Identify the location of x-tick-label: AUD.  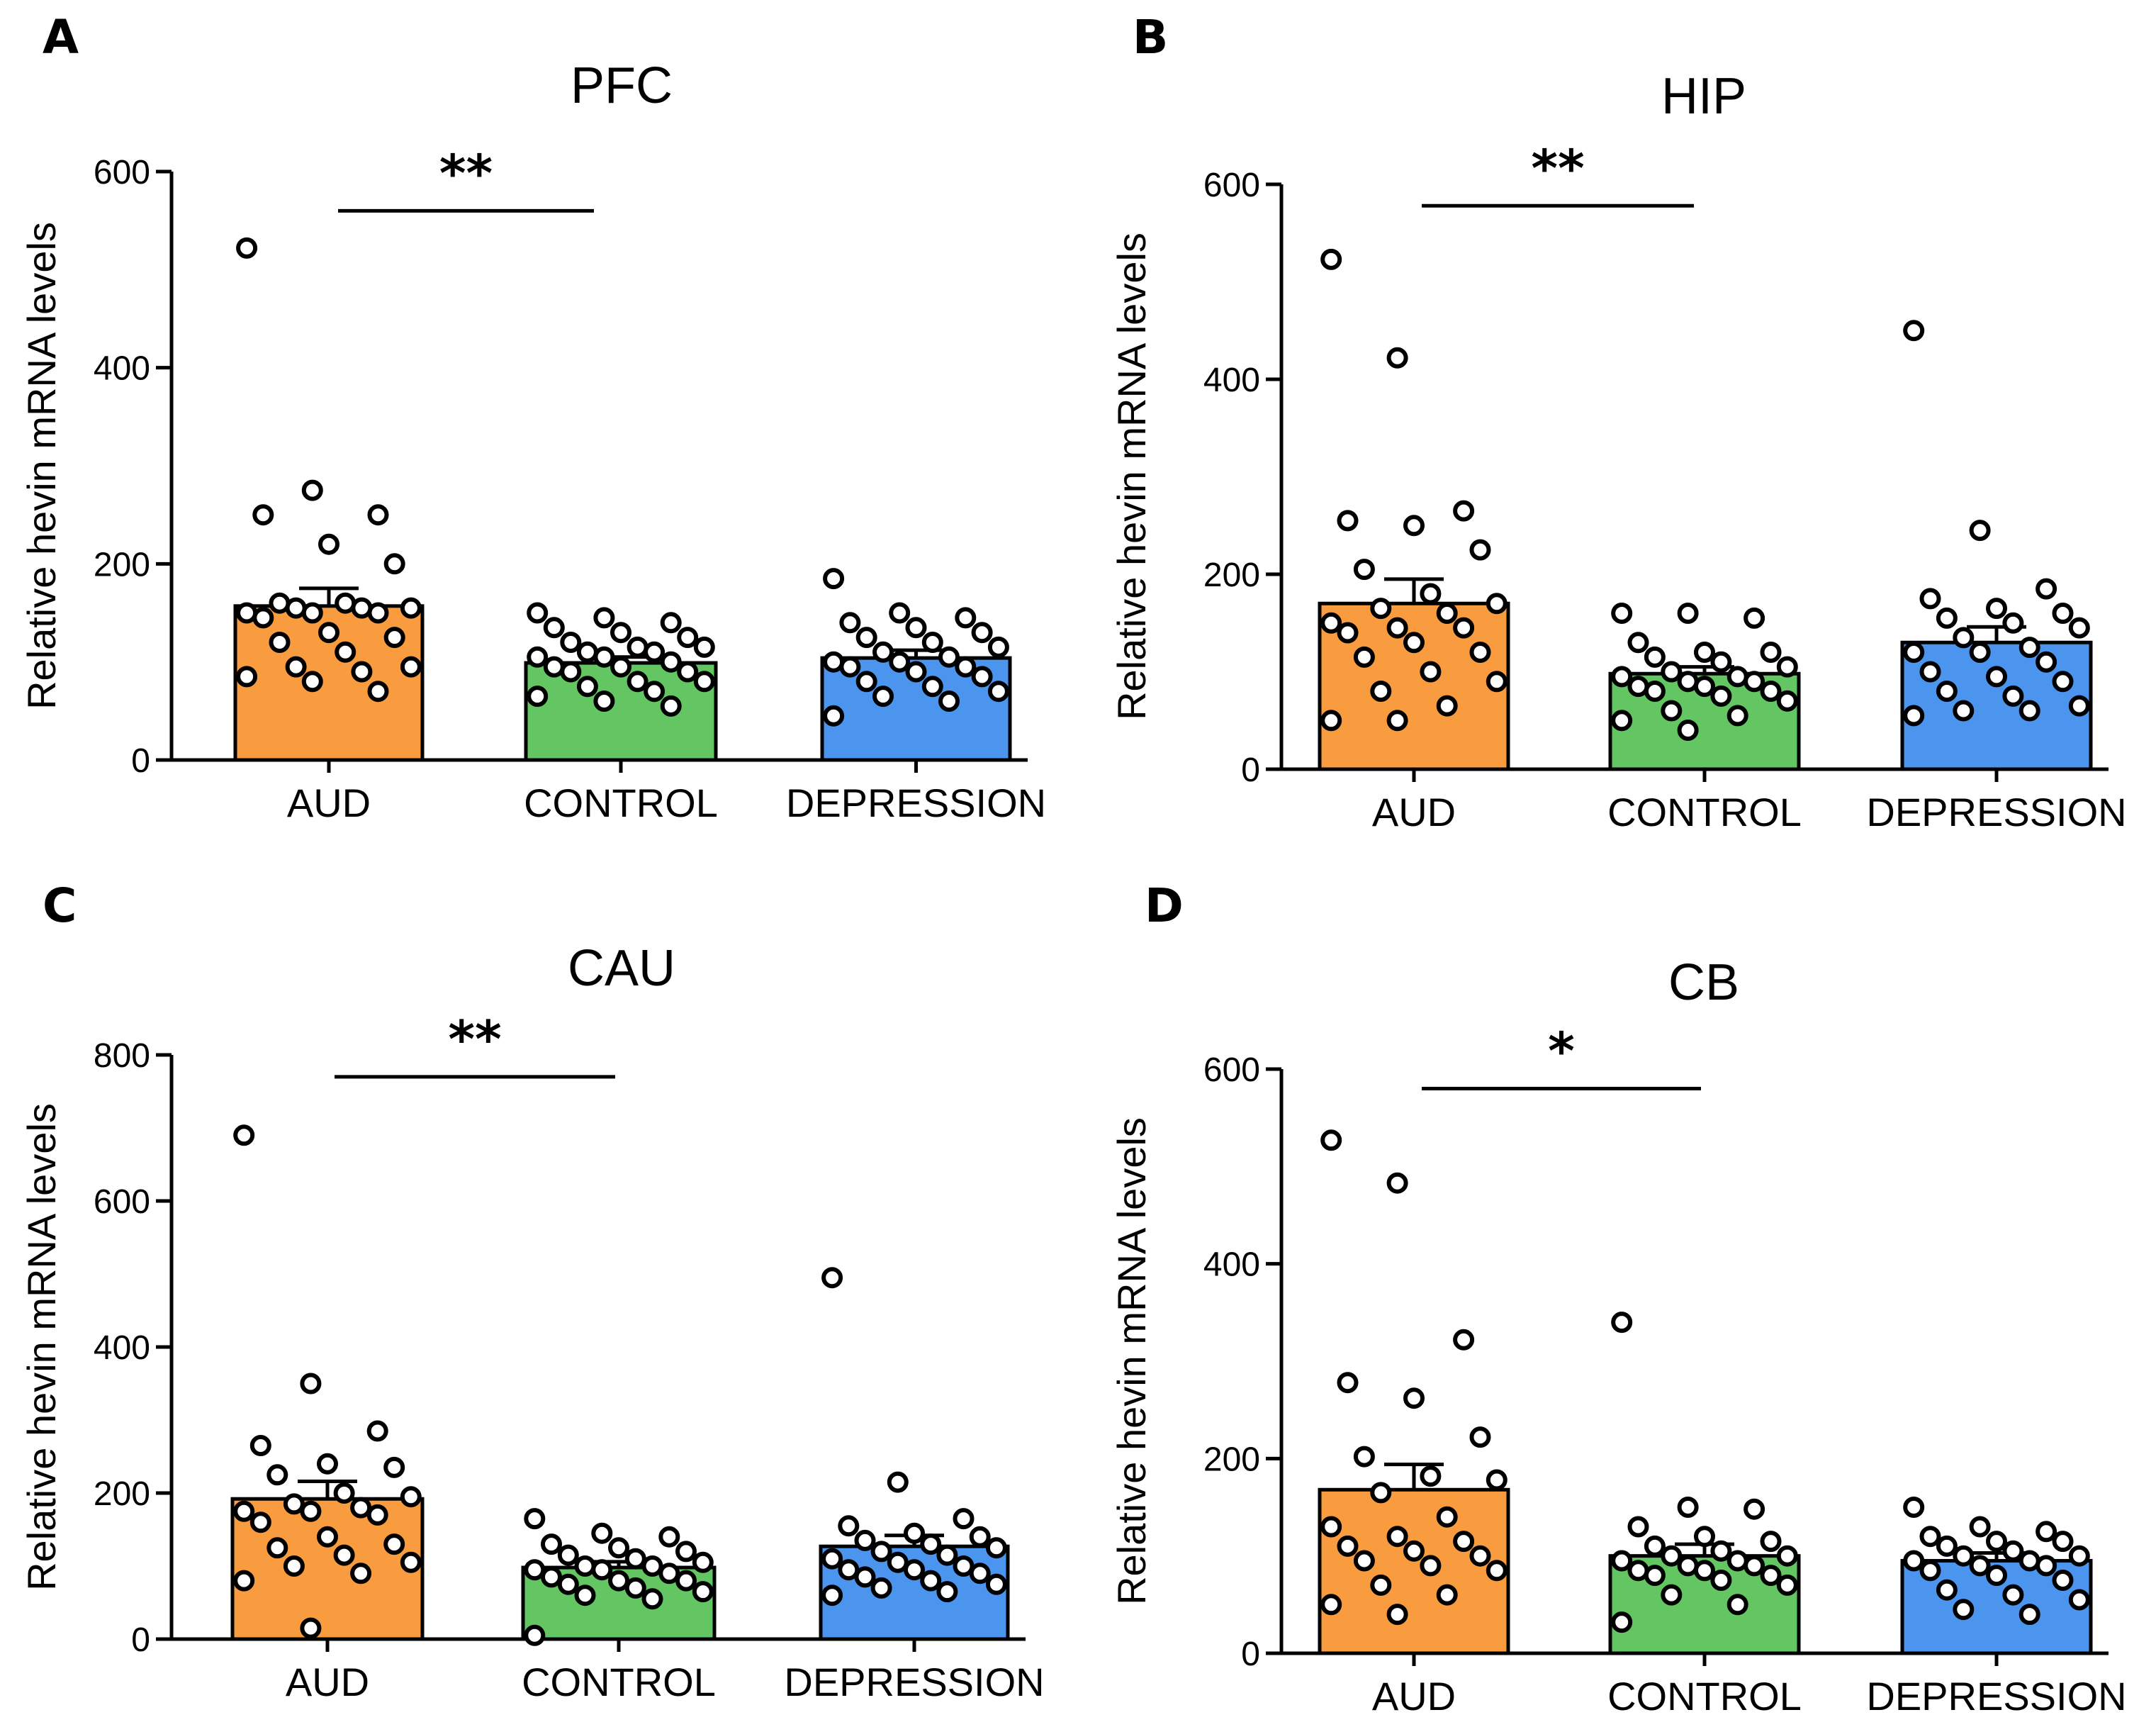
(329, 803).